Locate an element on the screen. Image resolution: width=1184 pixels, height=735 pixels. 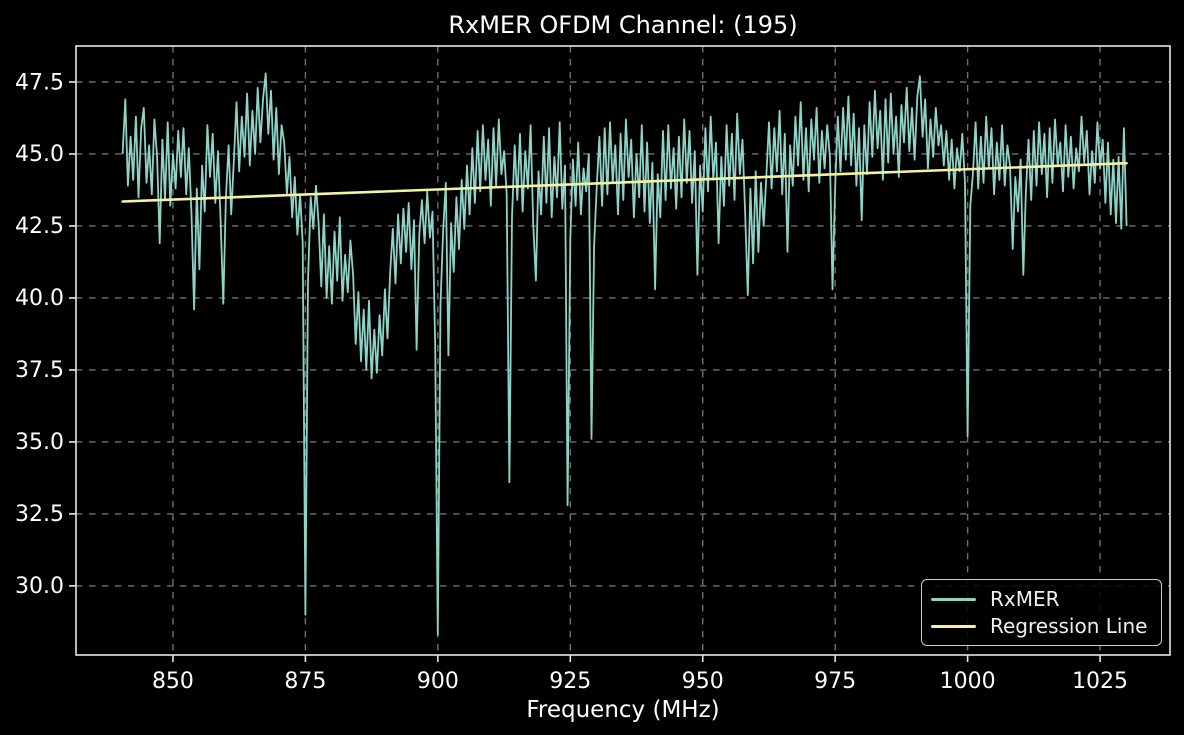
y-tick-label: 45.0 is located at coordinates (39, 154).